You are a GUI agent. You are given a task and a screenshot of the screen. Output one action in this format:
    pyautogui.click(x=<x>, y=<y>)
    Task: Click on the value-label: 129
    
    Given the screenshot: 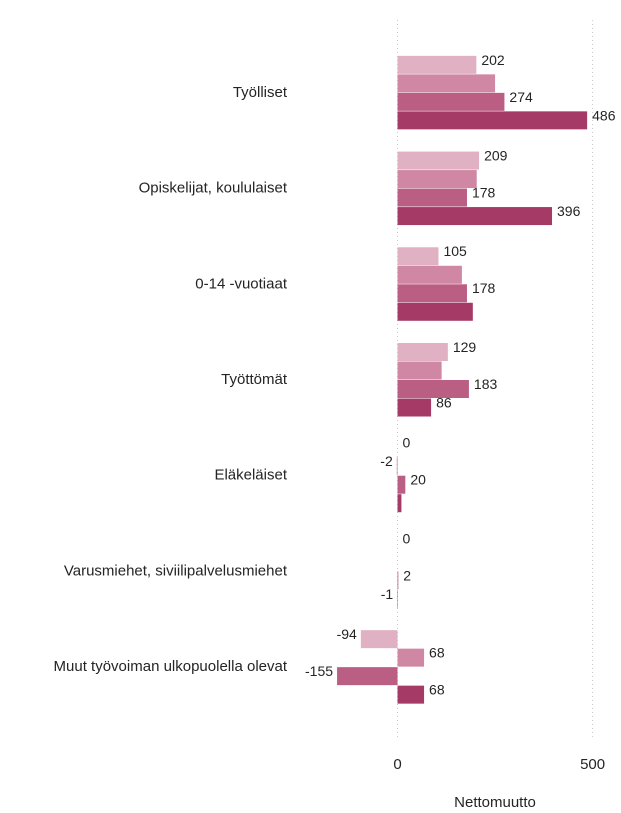 What is the action you would take?
    pyautogui.click(x=465, y=347)
    